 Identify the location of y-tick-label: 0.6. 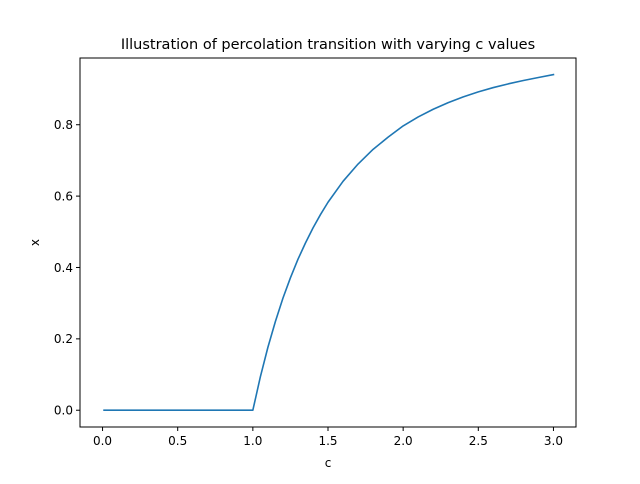
(63, 196).